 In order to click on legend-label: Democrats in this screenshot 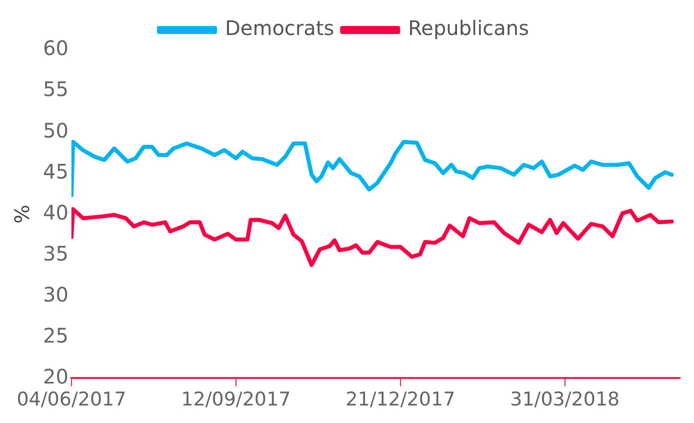, I will do `click(279, 28)`.